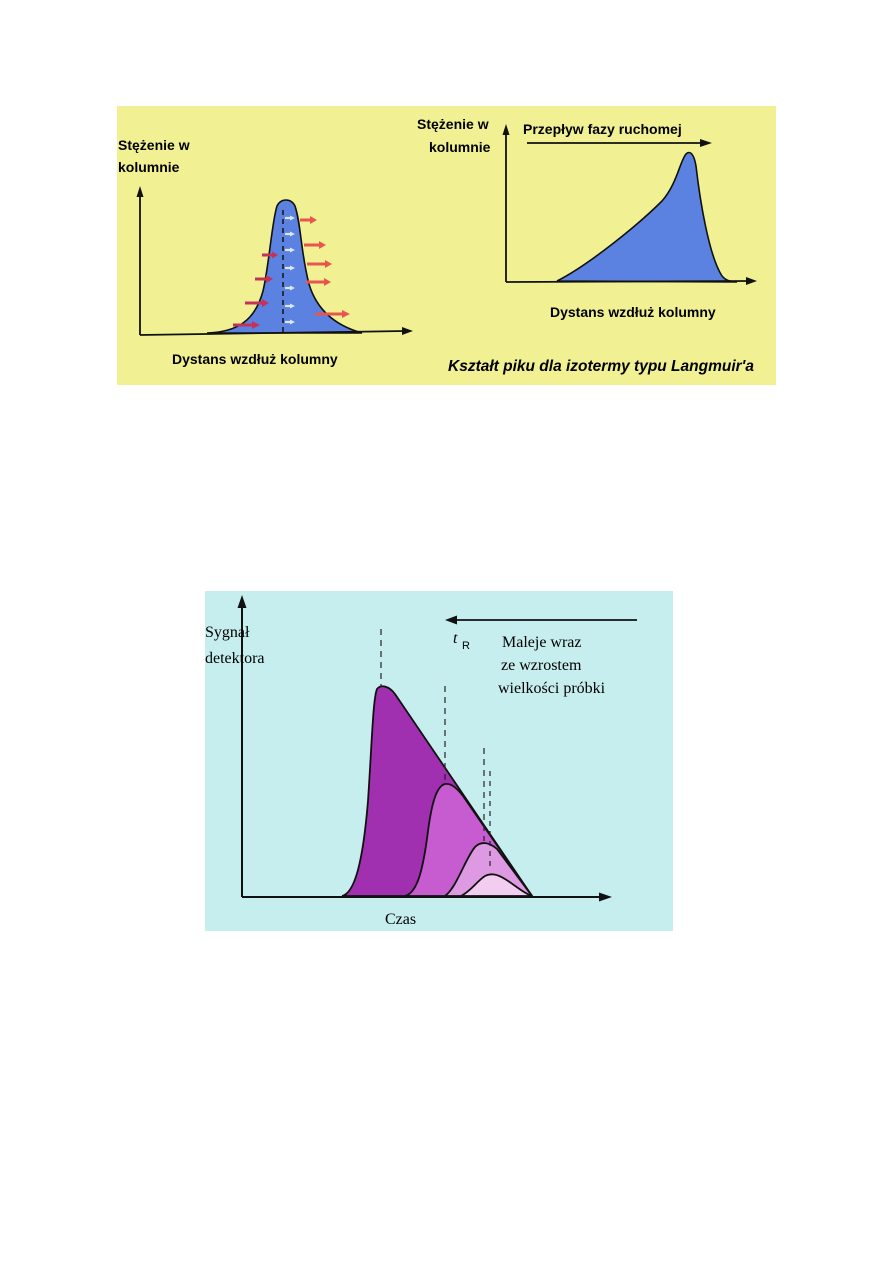 This screenshot has height=1263, width=893. What do you see at coordinates (602, 129) in the screenshot?
I see `flow-label: Przepływ fazy ruchomej` at bounding box center [602, 129].